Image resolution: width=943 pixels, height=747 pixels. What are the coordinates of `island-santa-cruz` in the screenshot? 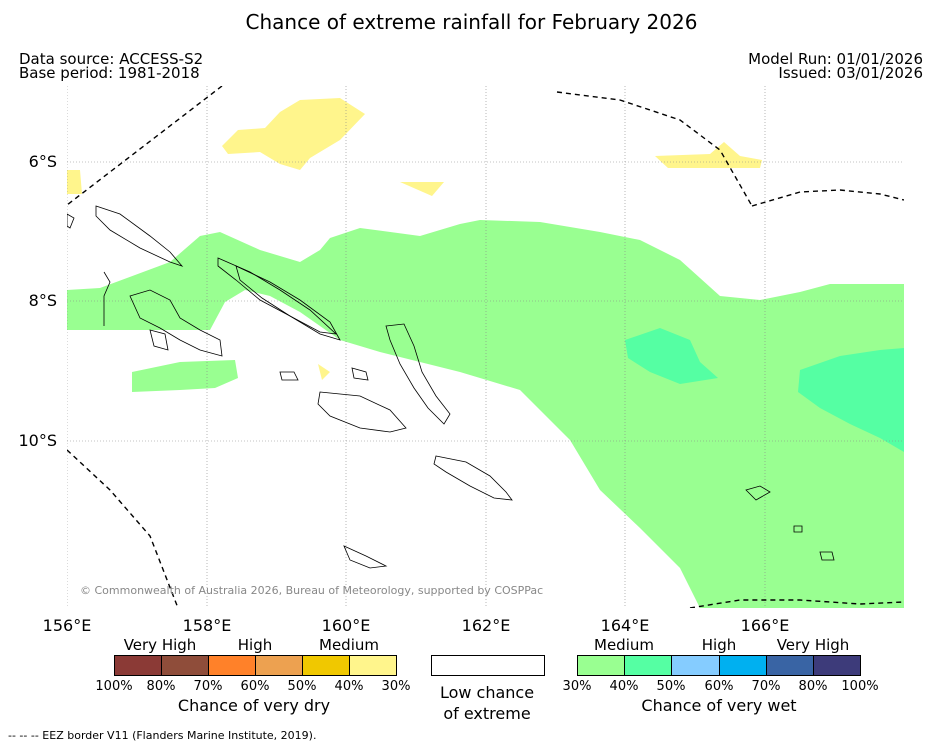 It's located at (758, 493).